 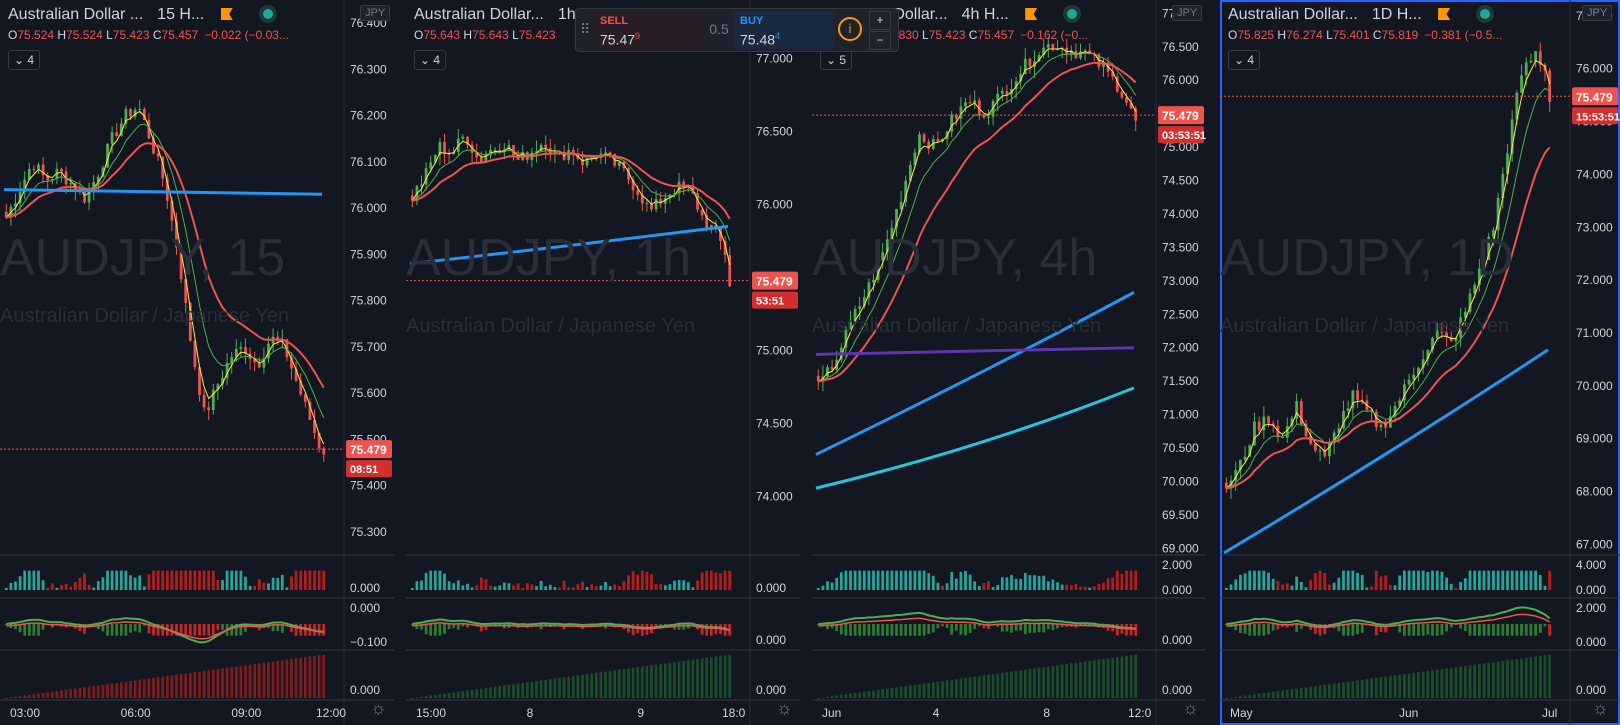 What do you see at coordinates (836, 60) in the screenshot?
I see `indicator-count-button: ⌄ 5` at bounding box center [836, 60].